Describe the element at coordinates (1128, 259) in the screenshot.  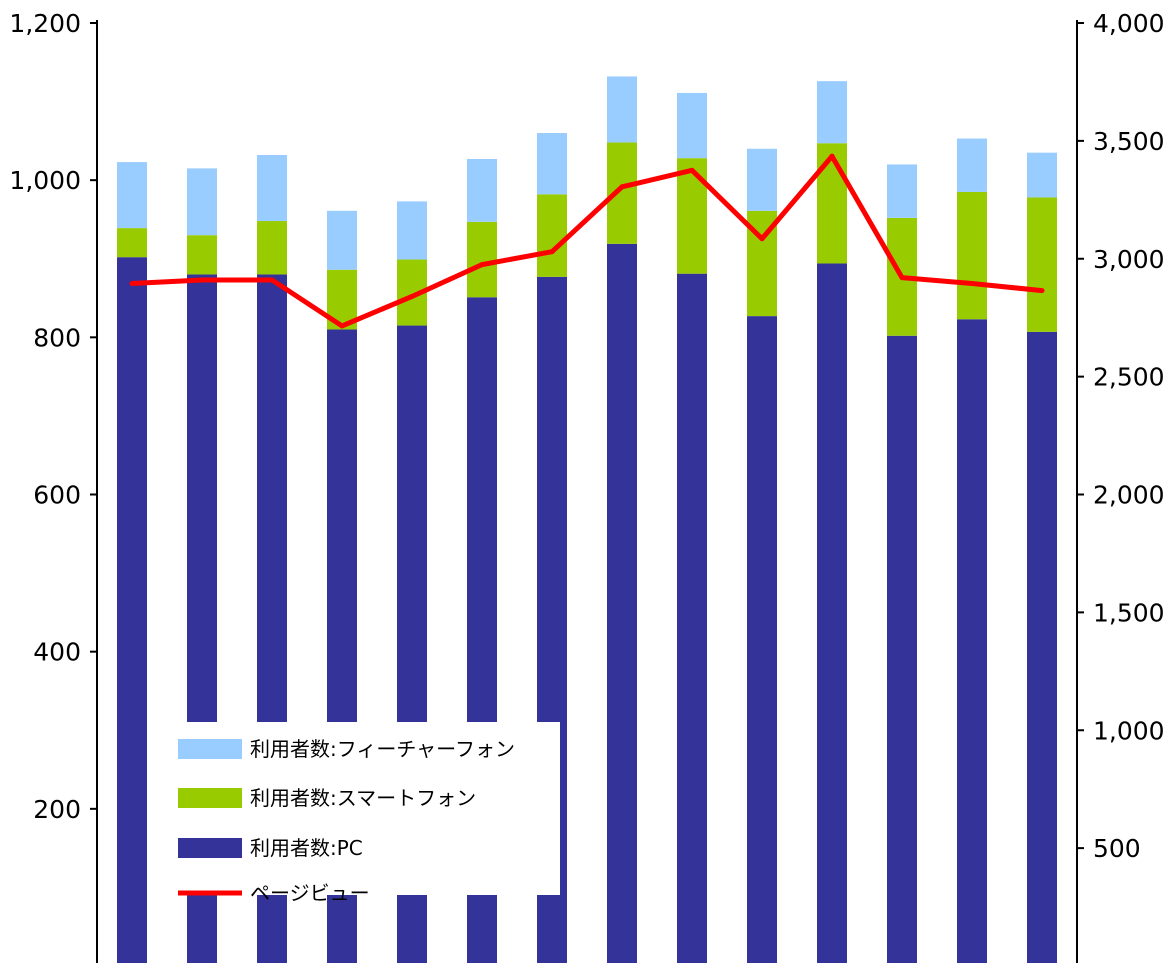
I see `right-tick-label-5: 3,000` at that location.